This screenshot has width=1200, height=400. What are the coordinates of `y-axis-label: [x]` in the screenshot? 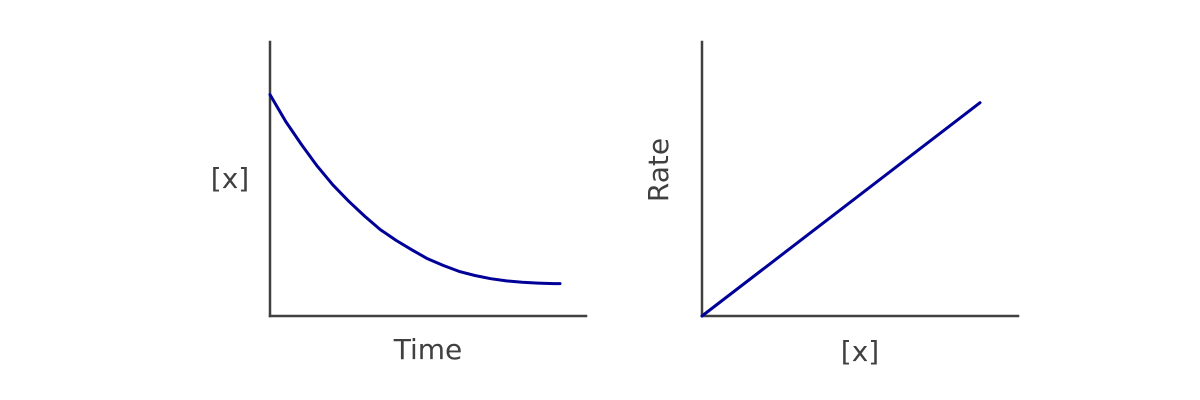 It's located at (230, 178).